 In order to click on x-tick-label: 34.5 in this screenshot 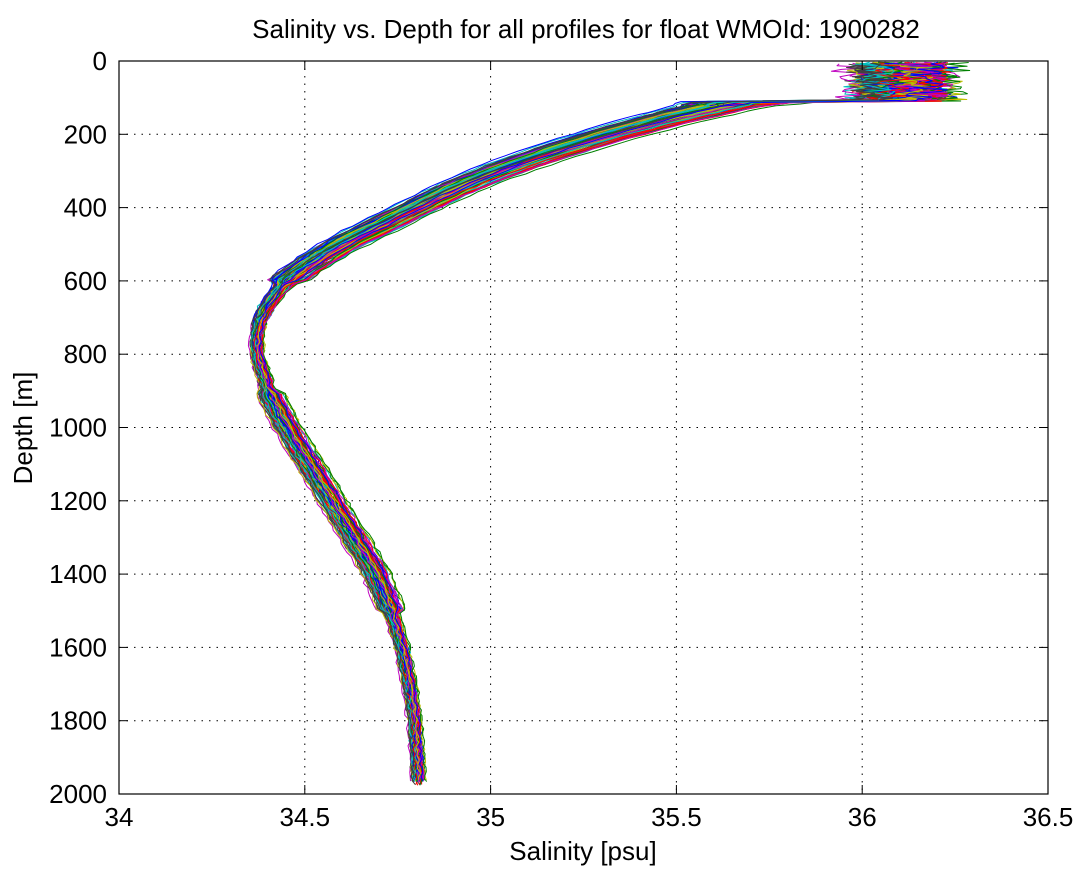, I will do `click(304, 817)`.